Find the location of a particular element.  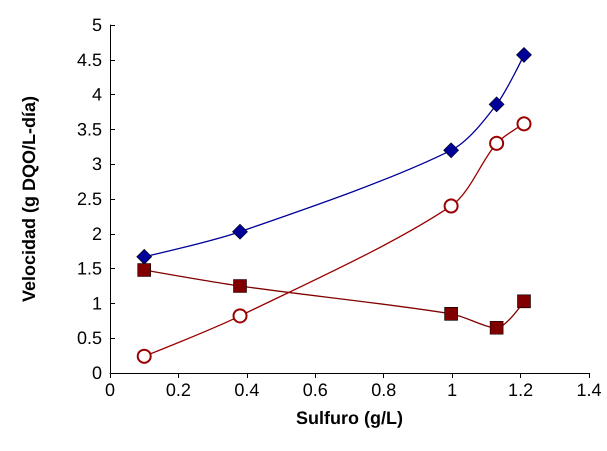

y-tick-label: 0.5 is located at coordinates (89, 338).